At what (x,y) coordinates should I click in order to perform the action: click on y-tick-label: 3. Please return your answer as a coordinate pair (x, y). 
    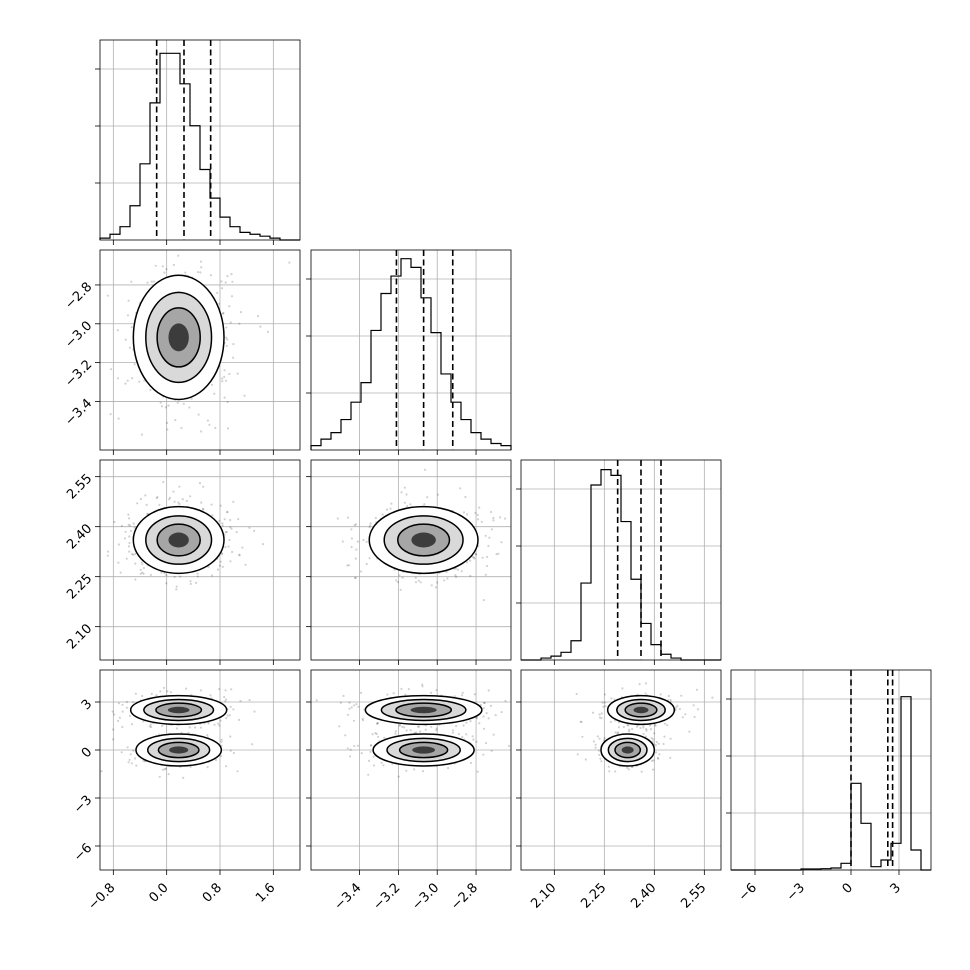
    Looking at the image, I should click on (87, 705).